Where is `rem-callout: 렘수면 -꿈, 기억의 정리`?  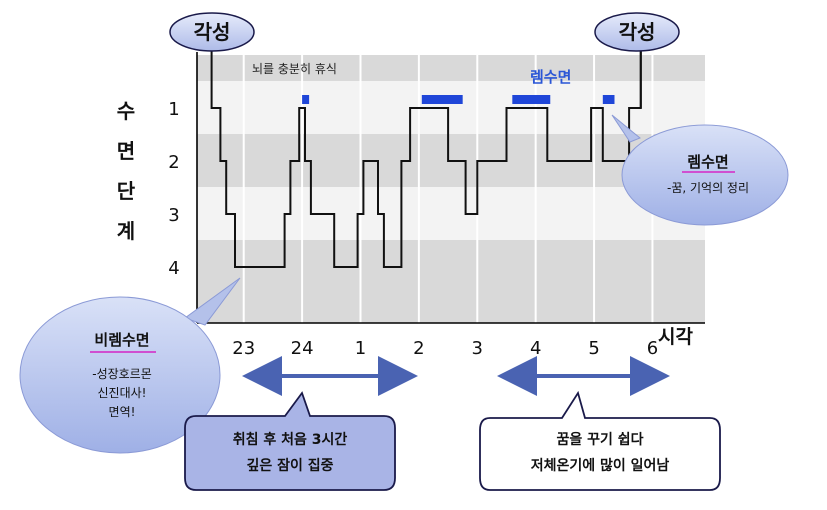 rem-callout: 렘수면 -꿈, 기억의 정리 is located at coordinates (700, 170).